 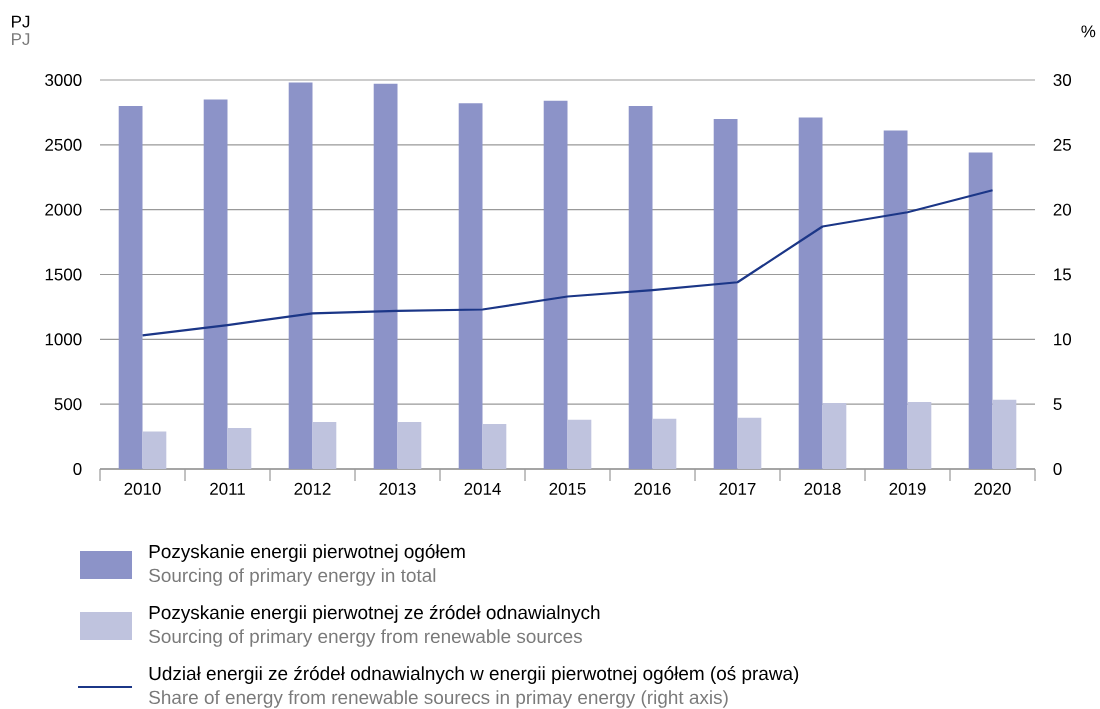 I want to click on y2-tick-label: 15, so click(x=1062, y=274).